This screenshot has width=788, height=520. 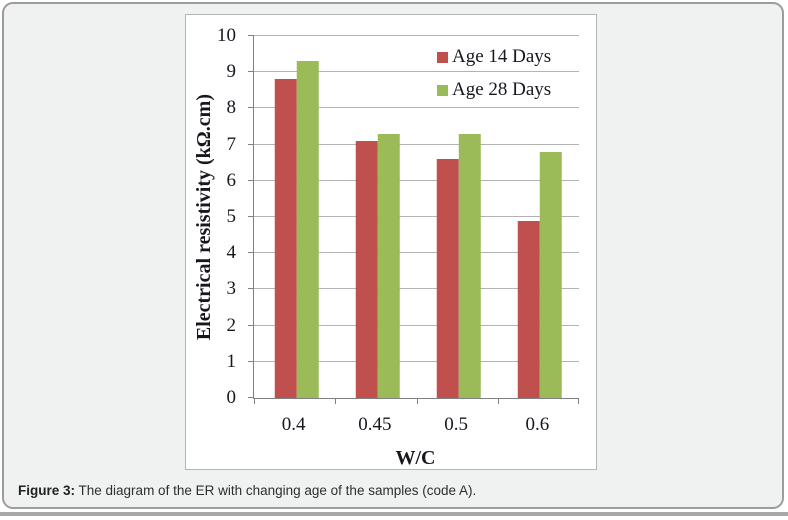 I want to click on y-axis-tick-labels: 0 1 2 3 4 5 6 7 8 9 10, so click(x=215, y=216).